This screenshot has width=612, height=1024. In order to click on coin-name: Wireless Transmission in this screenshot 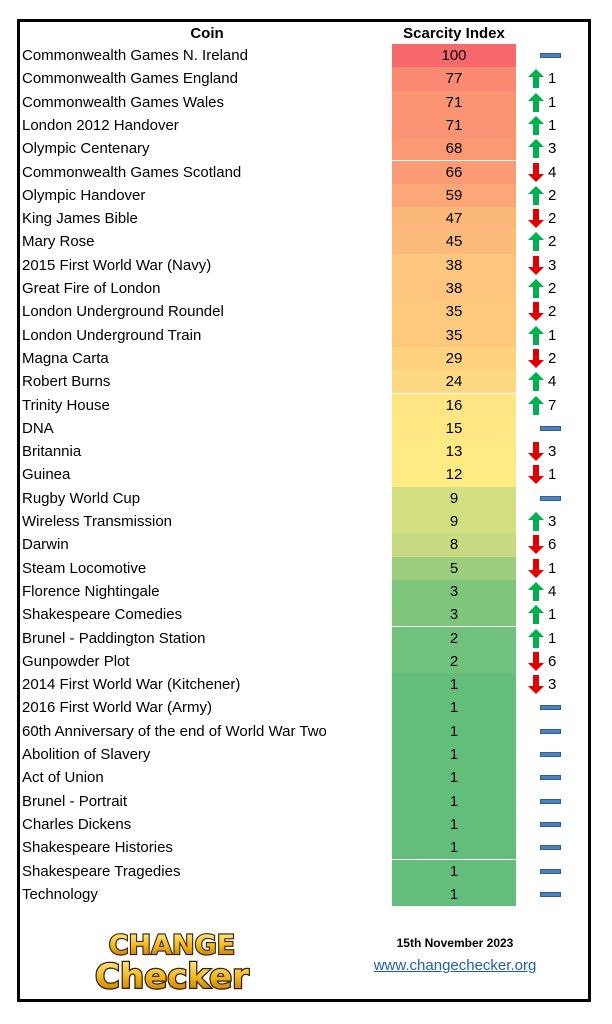, I will do `click(97, 521)`.